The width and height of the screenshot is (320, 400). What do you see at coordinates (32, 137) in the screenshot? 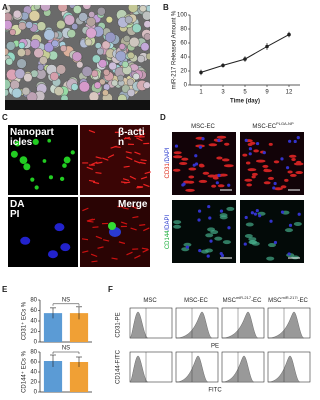
I see `tile-label: Nanoparticles` at bounding box center [32, 137].